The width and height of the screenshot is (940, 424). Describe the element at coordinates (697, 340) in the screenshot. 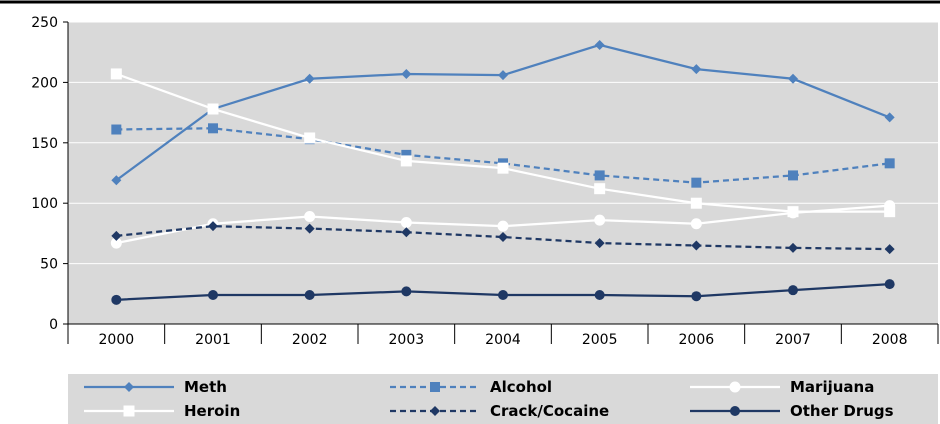

I see `x-tick-label: 2006` at that location.